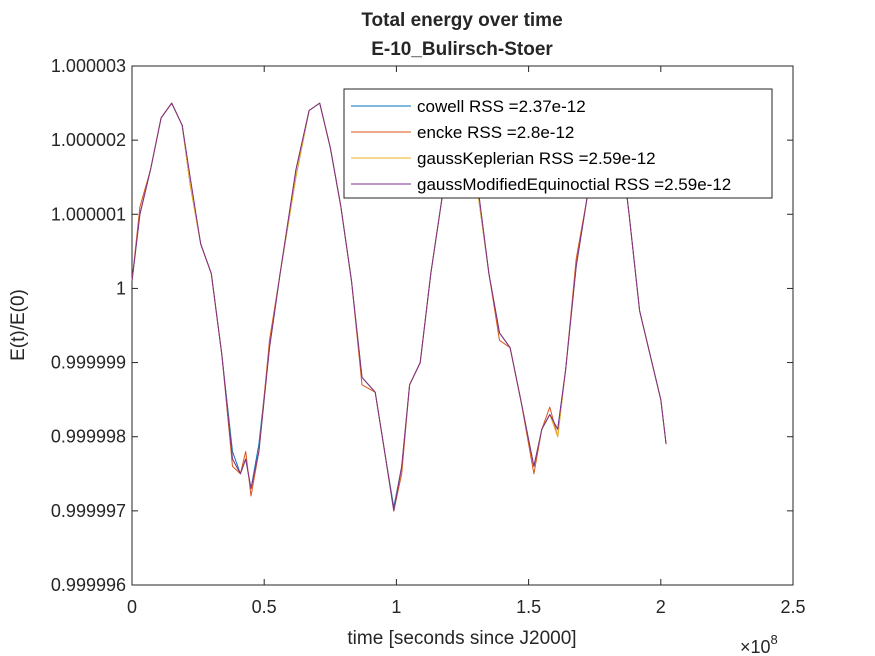 The image size is (875, 656). What do you see at coordinates (132, 607) in the screenshot?
I see `x-tick-label: 0` at bounding box center [132, 607].